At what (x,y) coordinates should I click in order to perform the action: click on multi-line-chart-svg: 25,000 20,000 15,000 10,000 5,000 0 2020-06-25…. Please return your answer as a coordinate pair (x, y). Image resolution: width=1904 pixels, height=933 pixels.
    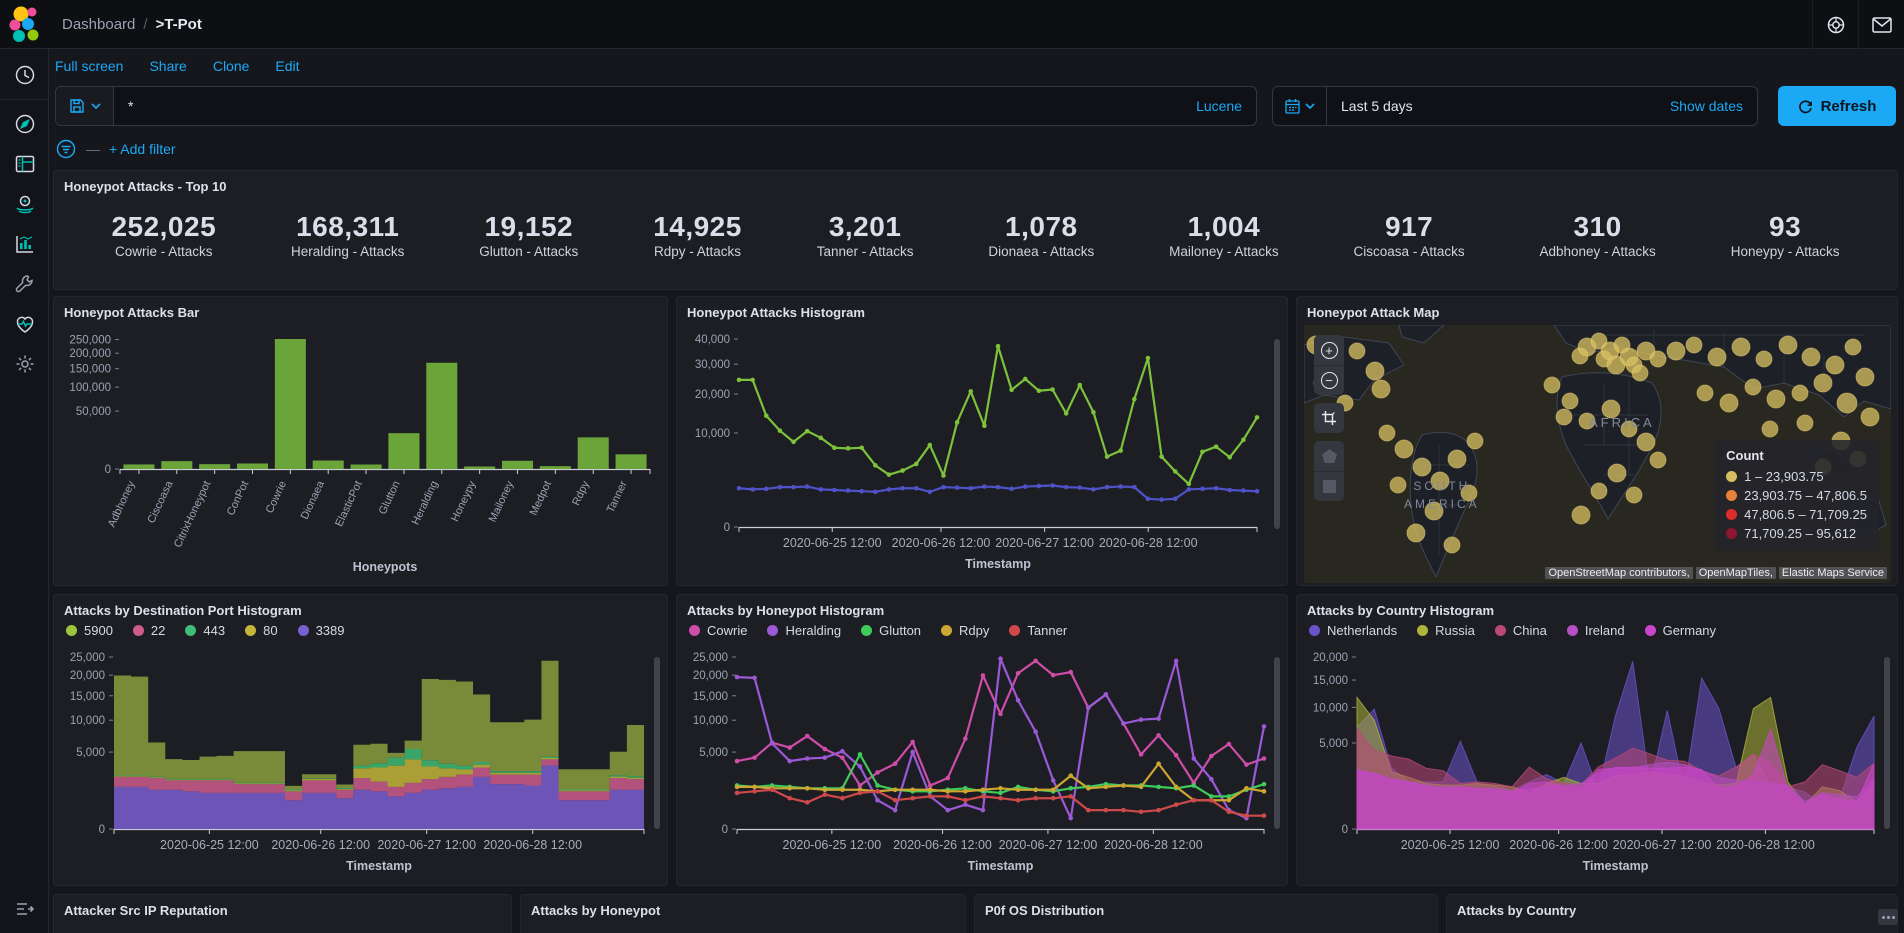
    Looking at the image, I should click on (982, 765).